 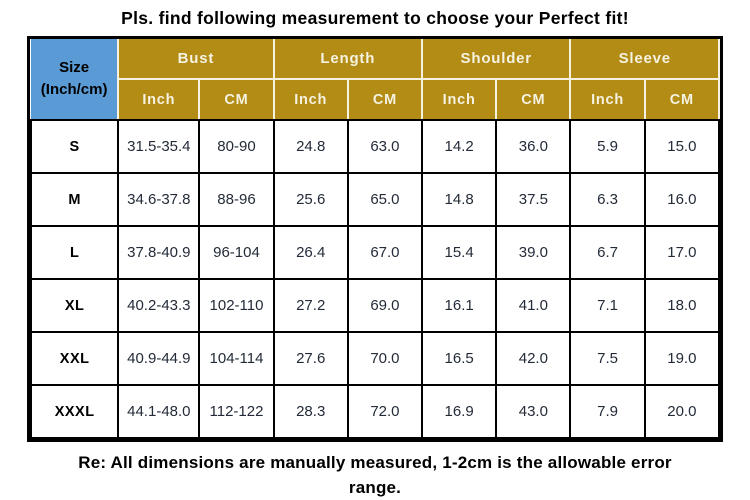 What do you see at coordinates (75, 80) in the screenshot?
I see `size-column-header: Size (Inch/cm)` at bounding box center [75, 80].